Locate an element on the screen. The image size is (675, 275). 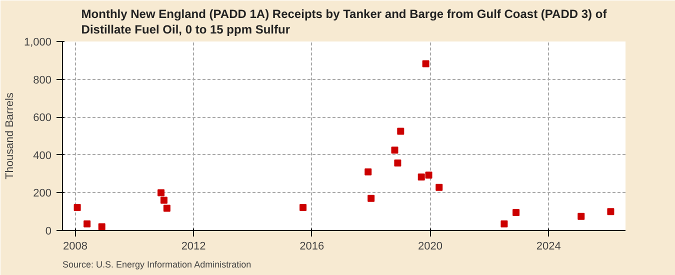
y-tick-label: 1,000 is located at coordinates (38, 42).